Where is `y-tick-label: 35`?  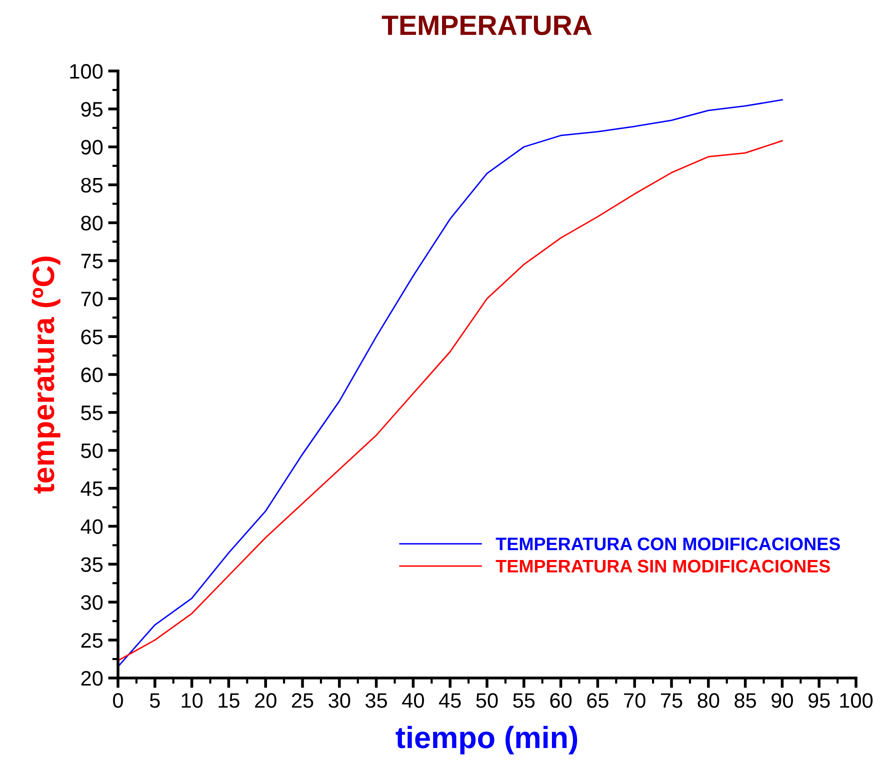
y-tick-label: 35 is located at coordinates (92, 564).